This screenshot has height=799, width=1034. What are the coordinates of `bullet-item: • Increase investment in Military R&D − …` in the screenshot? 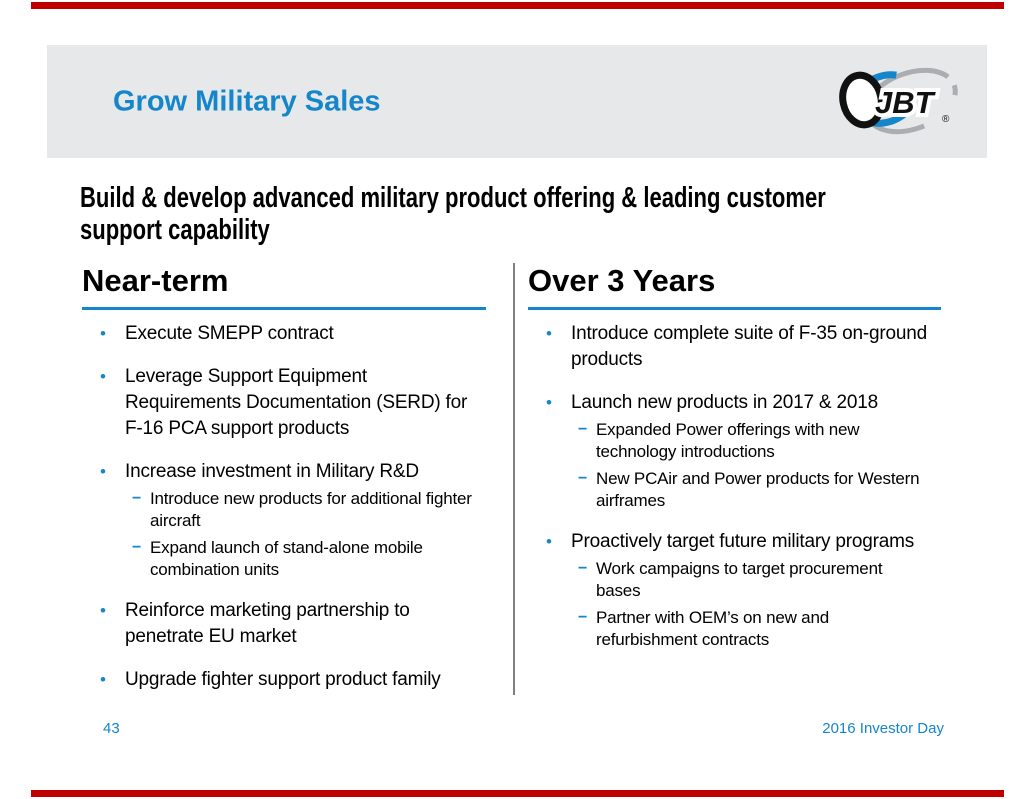 It's located at (284, 520).